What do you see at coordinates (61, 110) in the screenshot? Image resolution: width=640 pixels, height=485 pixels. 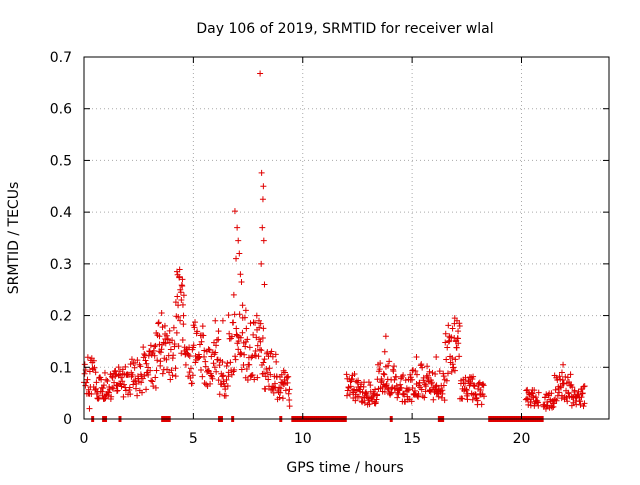 I see `y-tick-label: 0.6` at bounding box center [61, 110].